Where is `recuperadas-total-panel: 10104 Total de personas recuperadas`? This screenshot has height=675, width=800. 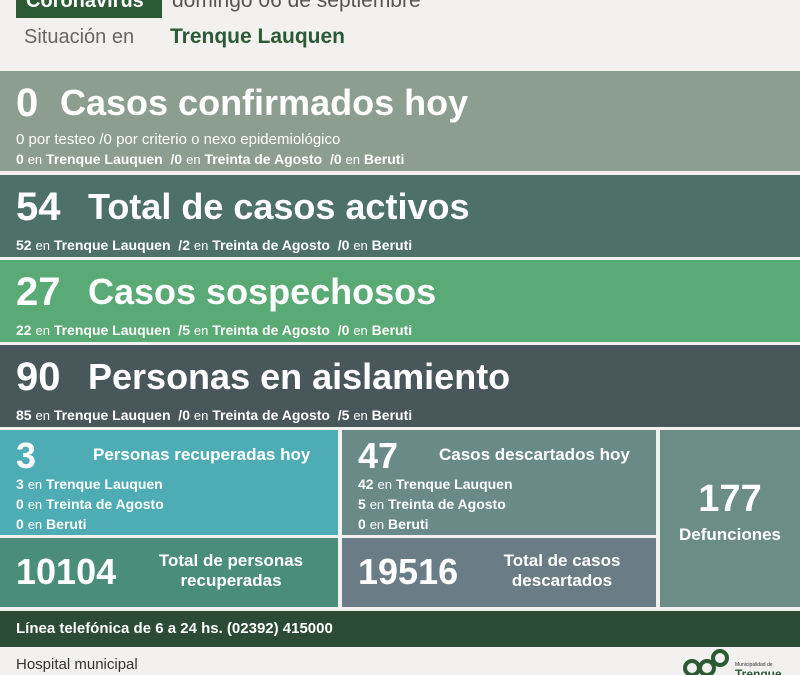 recuperadas-total-panel: 10104 Total de personas recuperadas is located at coordinates (169, 572).